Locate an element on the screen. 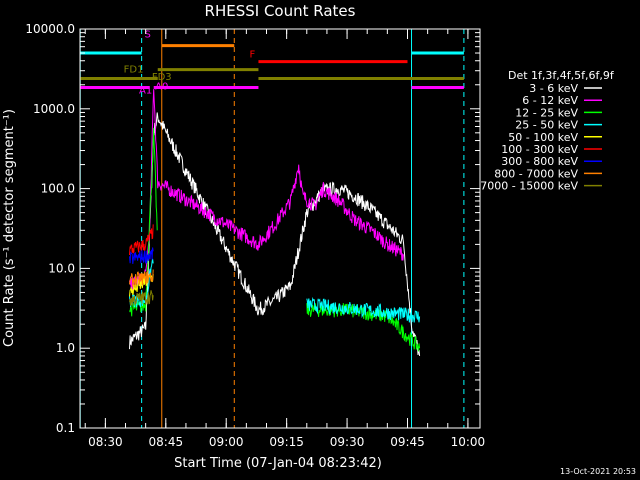 Image resolution: width=640 pixels, height=480 pixels. y-tick-label: 10000.0 is located at coordinates (50, 29).